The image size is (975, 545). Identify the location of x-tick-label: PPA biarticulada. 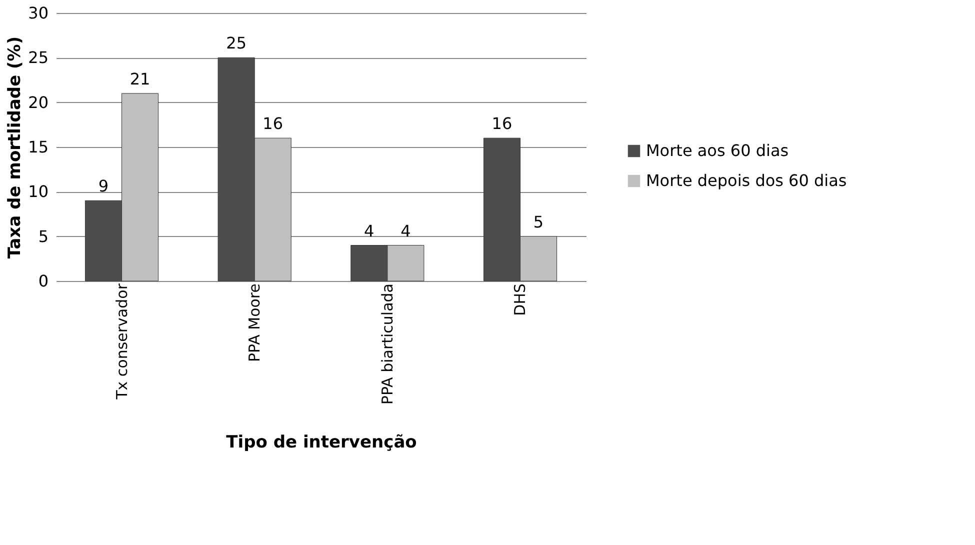
(387, 344).